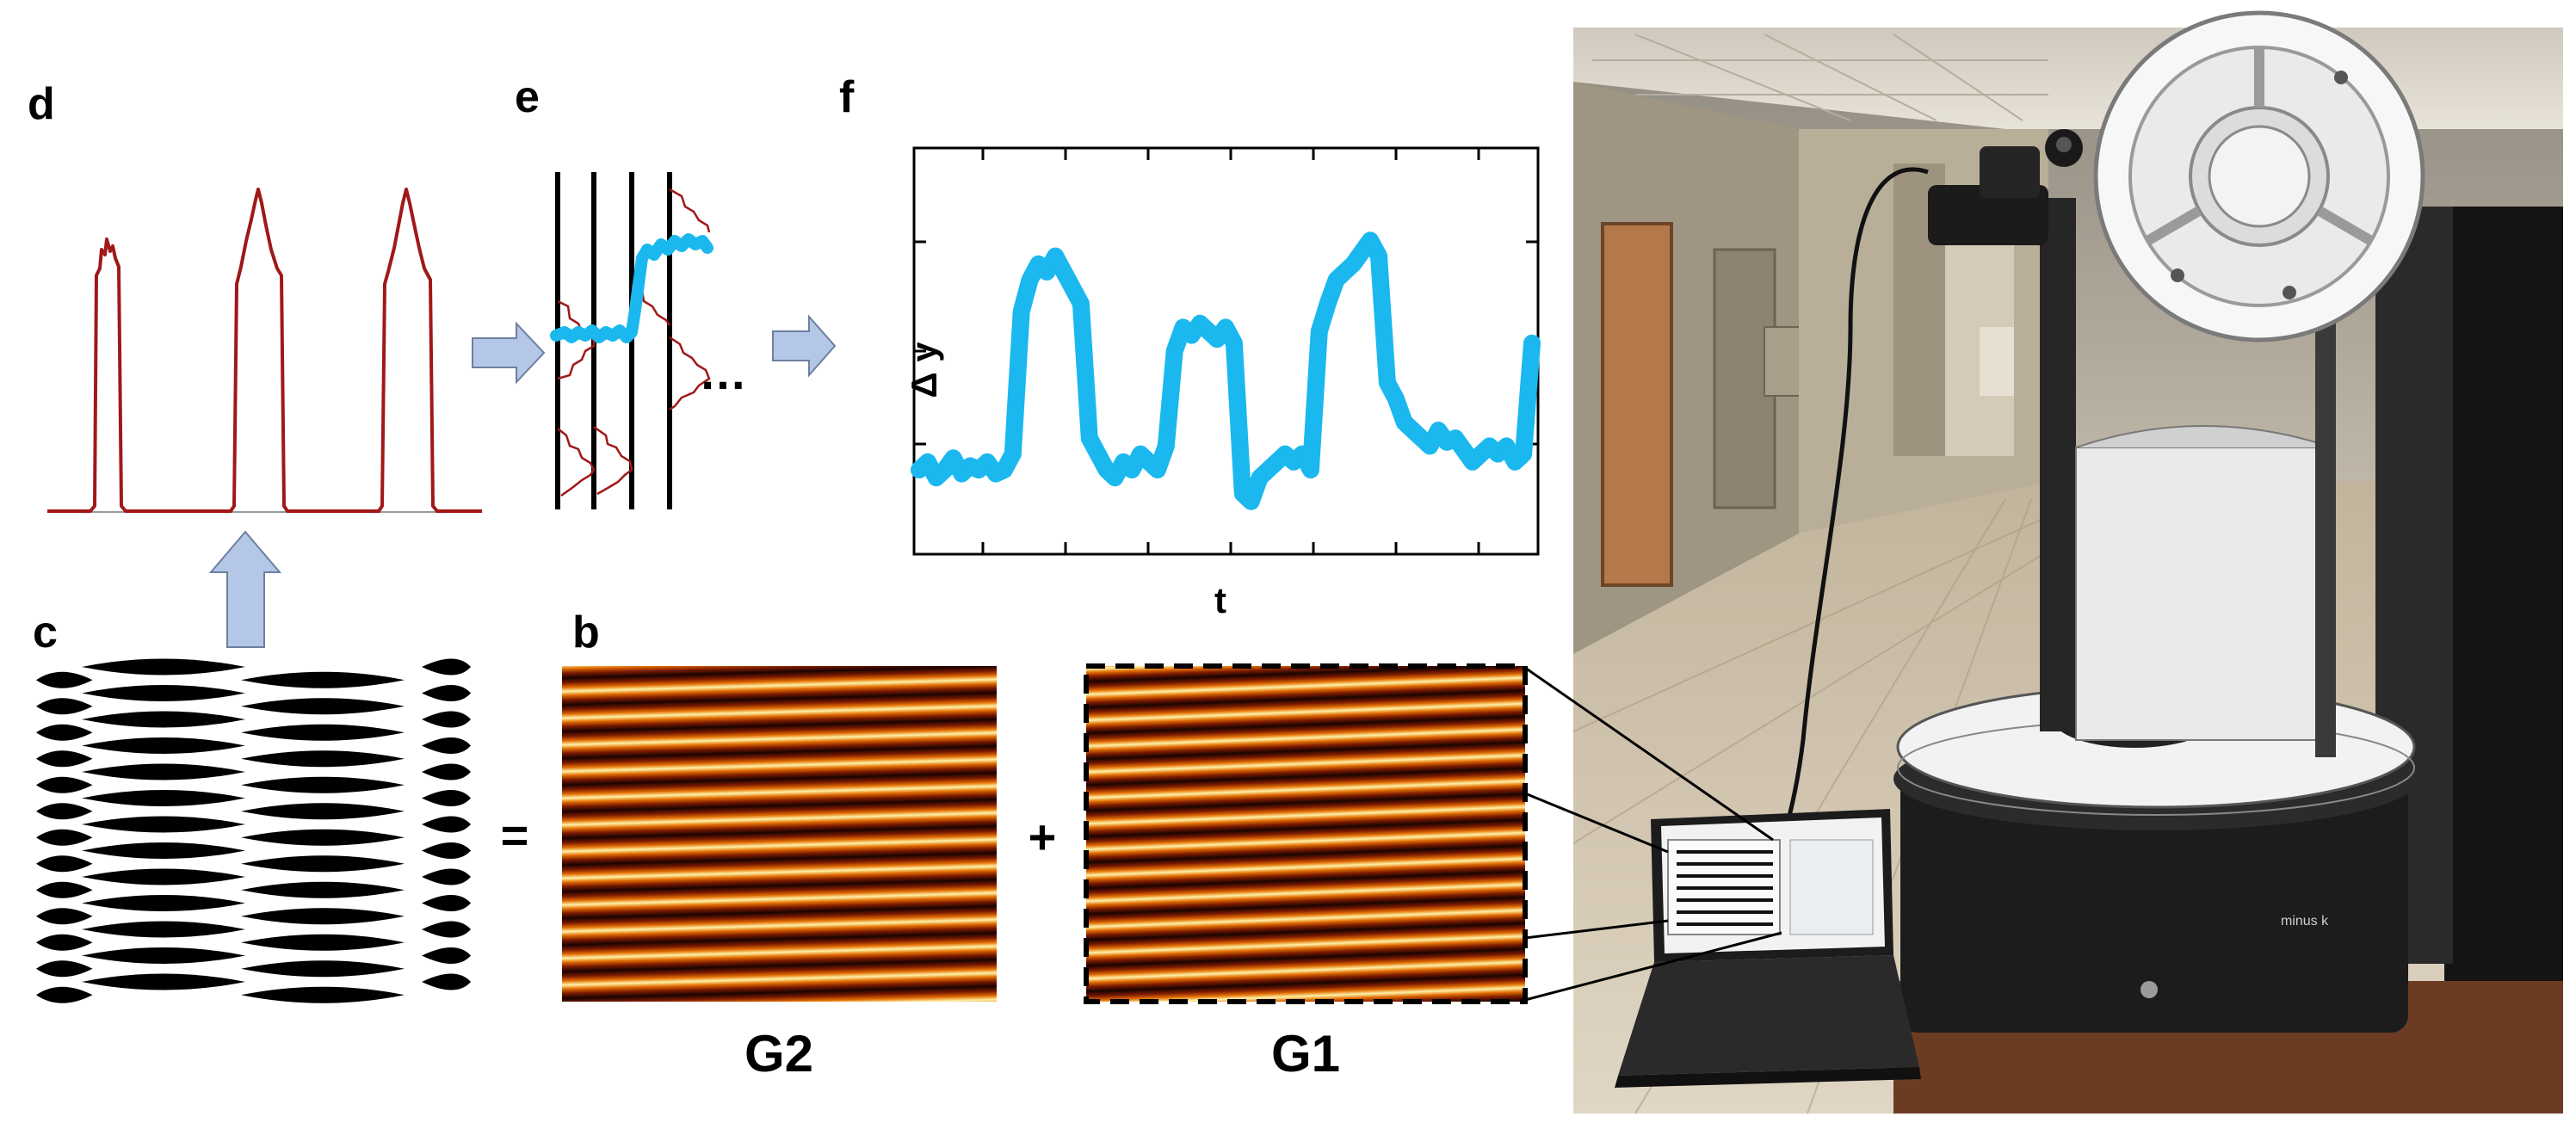 The width and height of the screenshot is (2576, 1129). Describe the element at coordinates (1043, 837) in the screenshot. I see `plus-sign: +` at that location.